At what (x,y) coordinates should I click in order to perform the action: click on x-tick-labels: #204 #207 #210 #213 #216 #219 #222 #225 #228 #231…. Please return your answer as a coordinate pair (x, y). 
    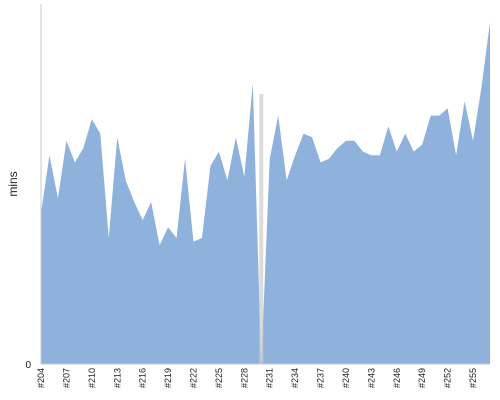
    Looking at the image, I should click on (257, 378).